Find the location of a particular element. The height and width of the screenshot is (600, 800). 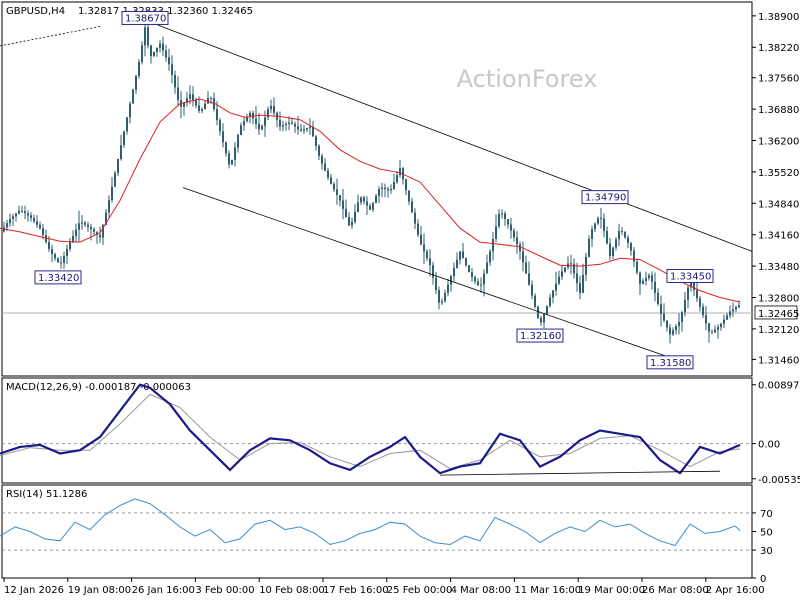

rsi-panel-frame is located at coordinates (377, 531).